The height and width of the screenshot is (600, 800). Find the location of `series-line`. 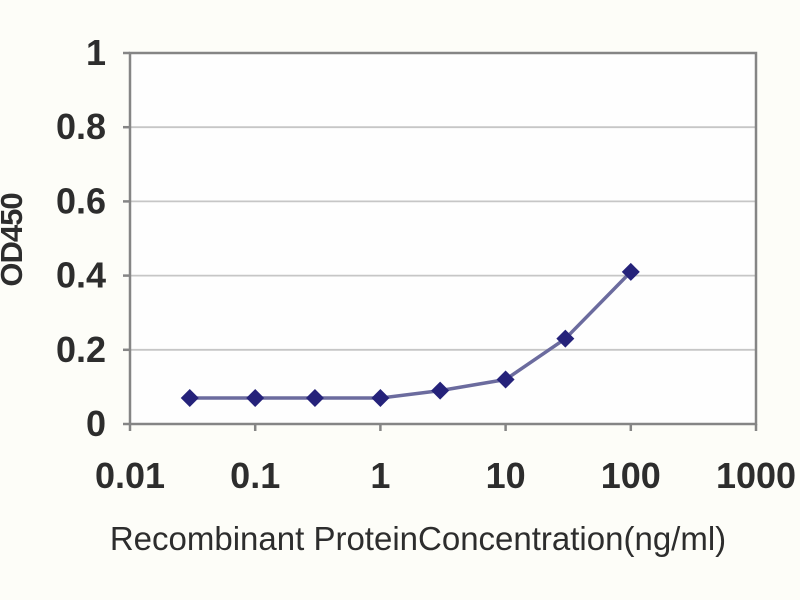

series-line is located at coordinates (411, 335).